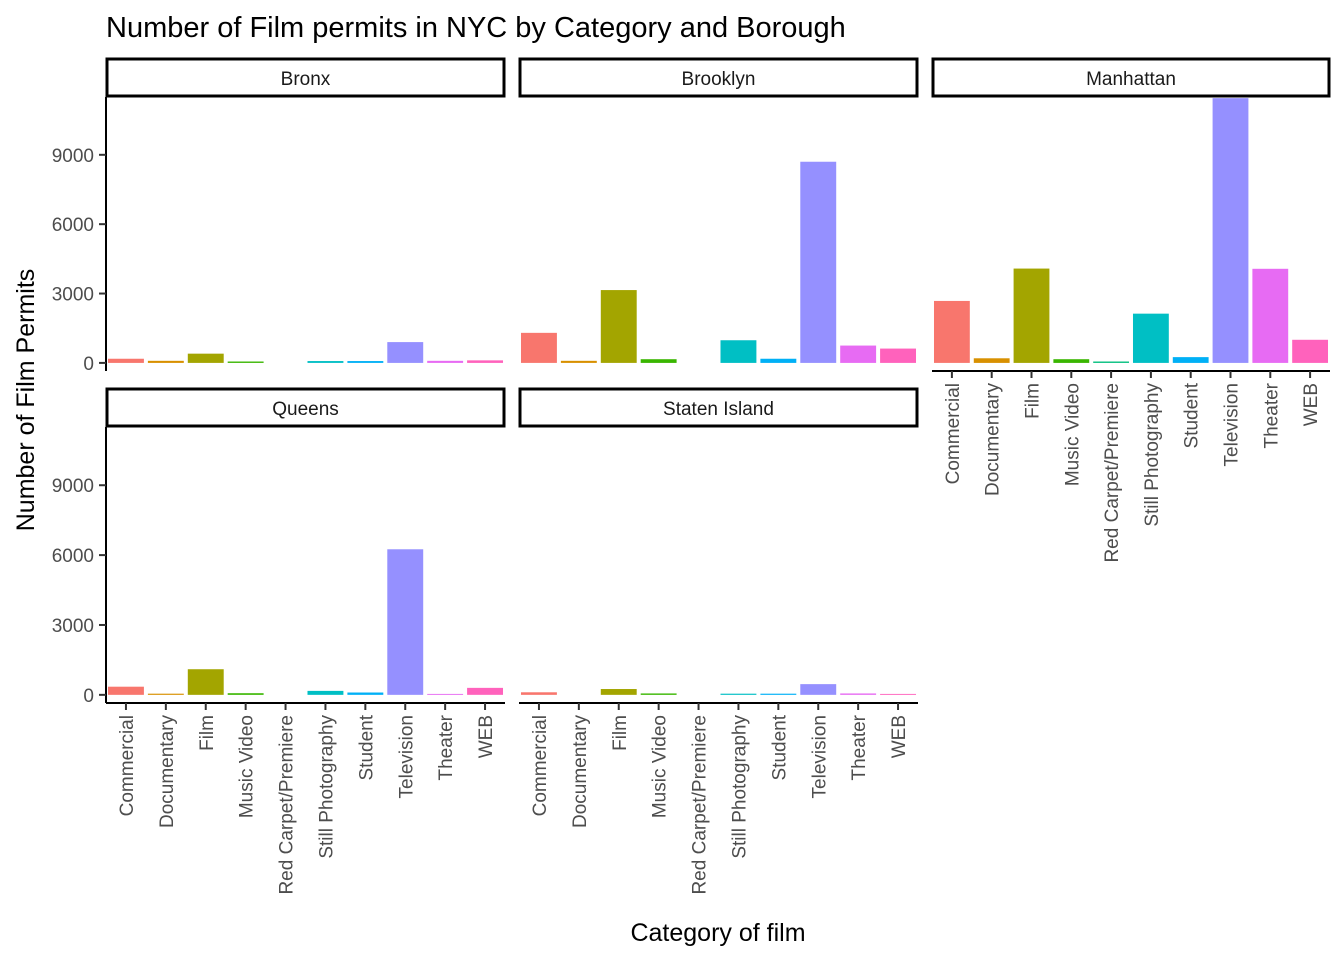  Describe the element at coordinates (858, 694) in the screenshot. I see `bar-staten-island-theater` at that location.